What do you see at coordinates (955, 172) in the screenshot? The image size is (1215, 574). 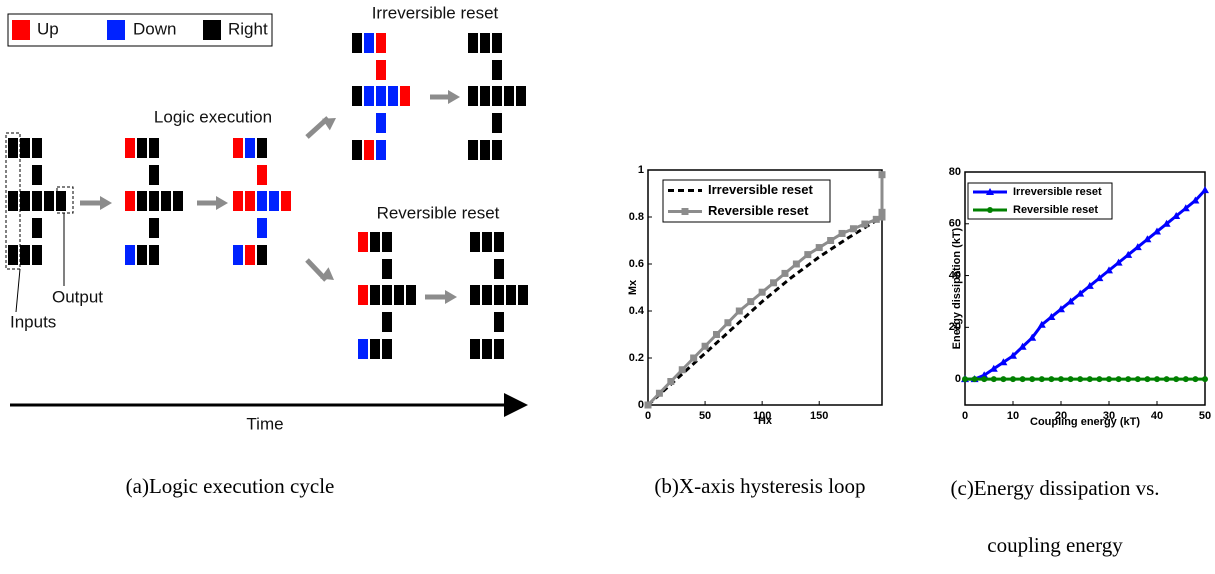 I see `y-tick-label: 80` at bounding box center [955, 172].